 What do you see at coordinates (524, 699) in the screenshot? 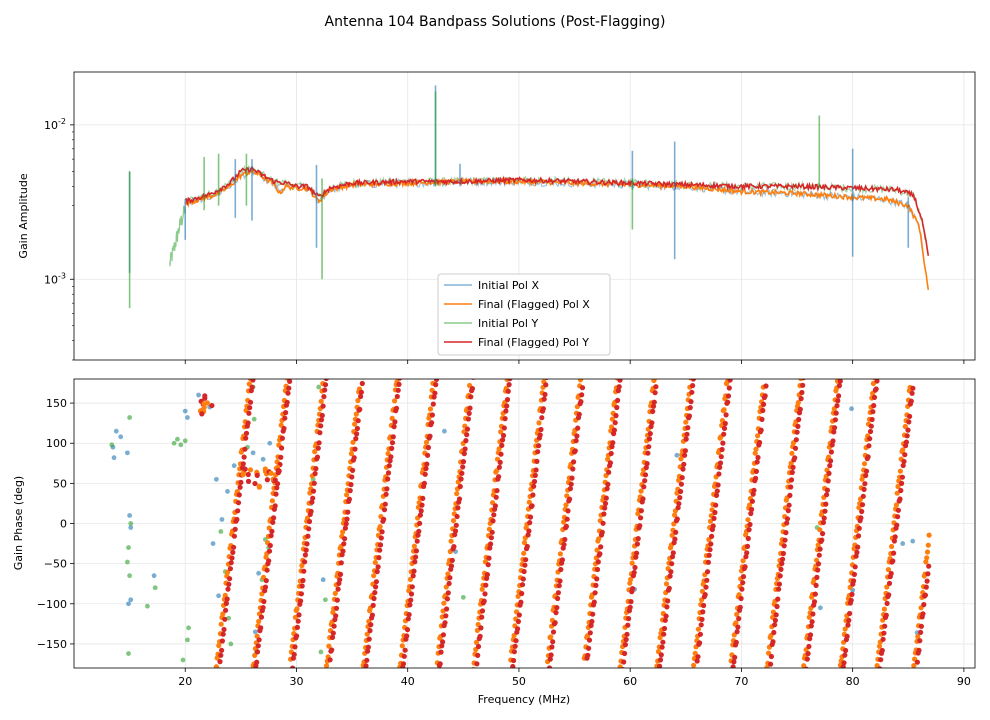
I see `xlabel: Frequency (MHz)` at bounding box center [524, 699].